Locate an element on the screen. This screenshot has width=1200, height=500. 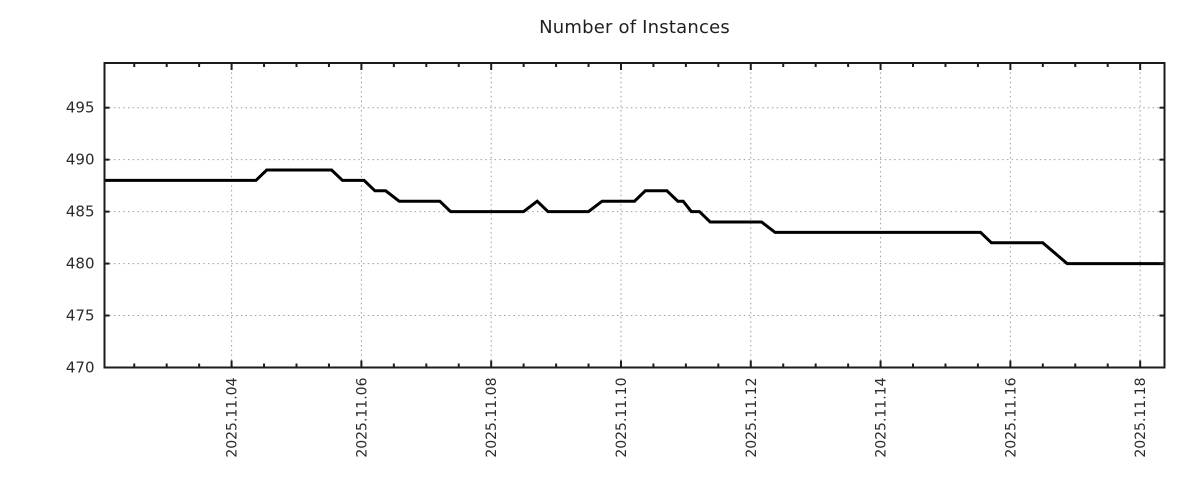
chart-title: Number of Instances is located at coordinates (634, 27).